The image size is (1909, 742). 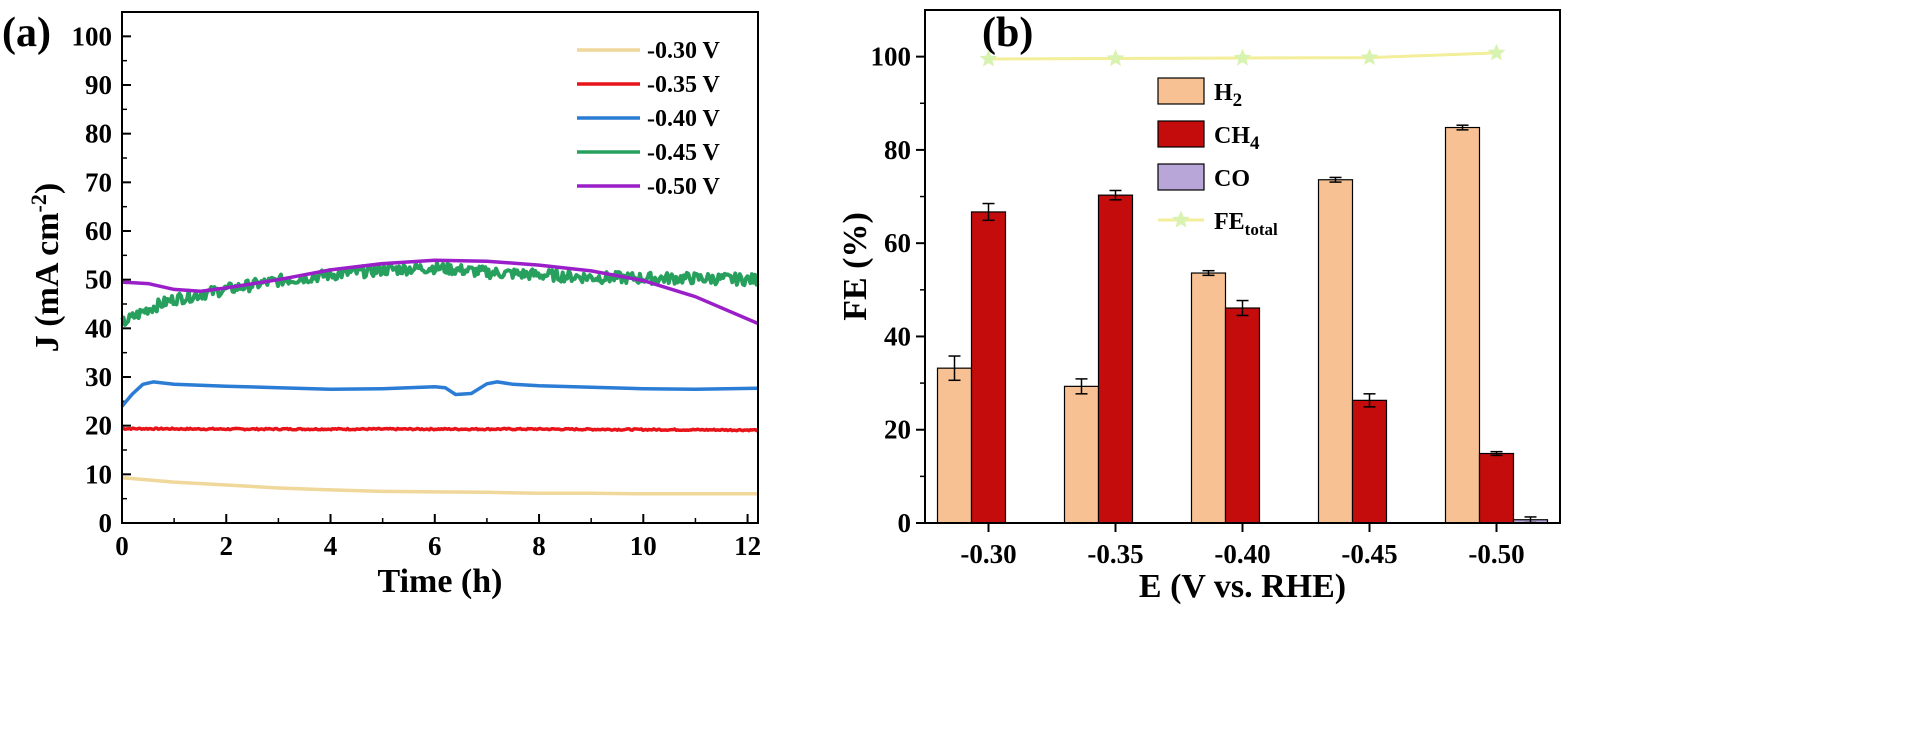 I want to click on panel-b-legend-label-h2: H2, so click(x=1228, y=95).